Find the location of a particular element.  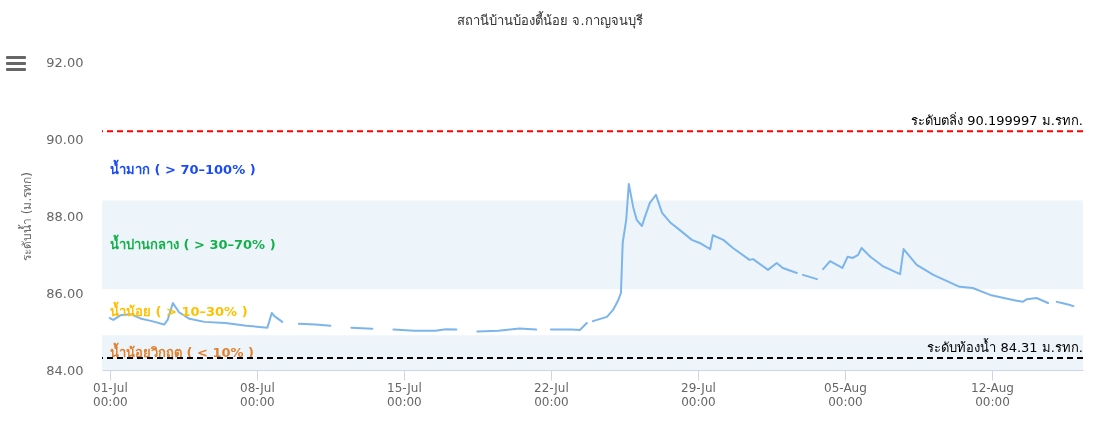

ref-line-label: ระดับตลิ่ง 90.199997 ม.รทก. is located at coordinates (997, 120).